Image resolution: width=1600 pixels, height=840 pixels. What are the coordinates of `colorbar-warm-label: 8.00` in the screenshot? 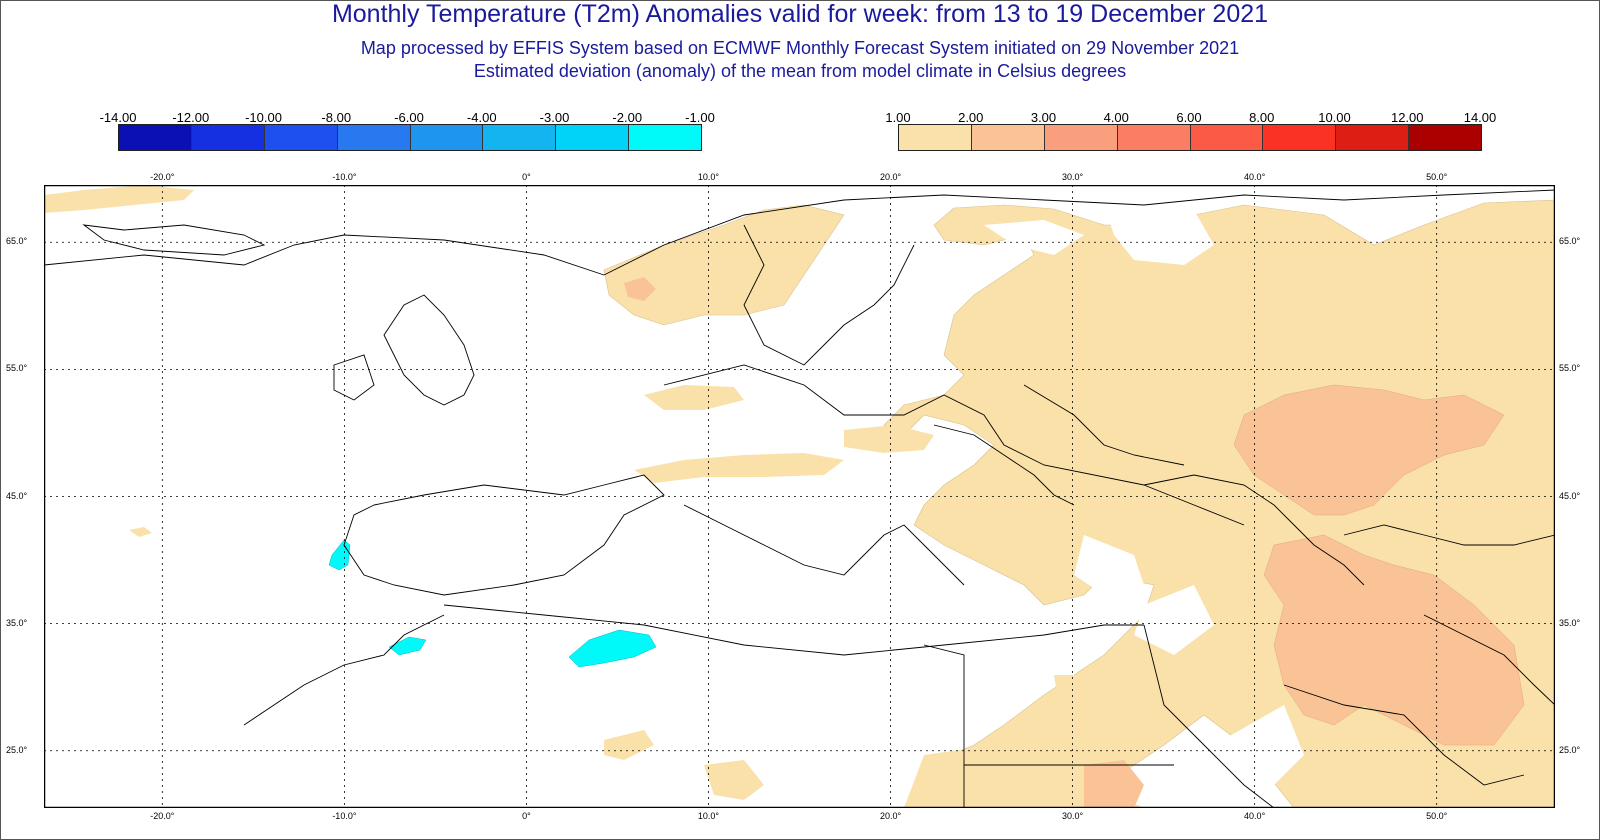 It's located at (1262, 117).